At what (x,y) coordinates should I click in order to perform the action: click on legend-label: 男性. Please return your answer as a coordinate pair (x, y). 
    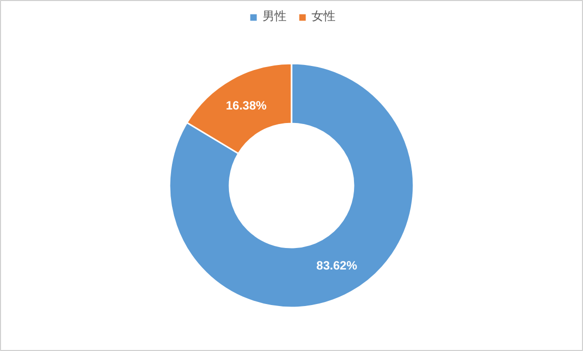
    Looking at the image, I should click on (274, 16).